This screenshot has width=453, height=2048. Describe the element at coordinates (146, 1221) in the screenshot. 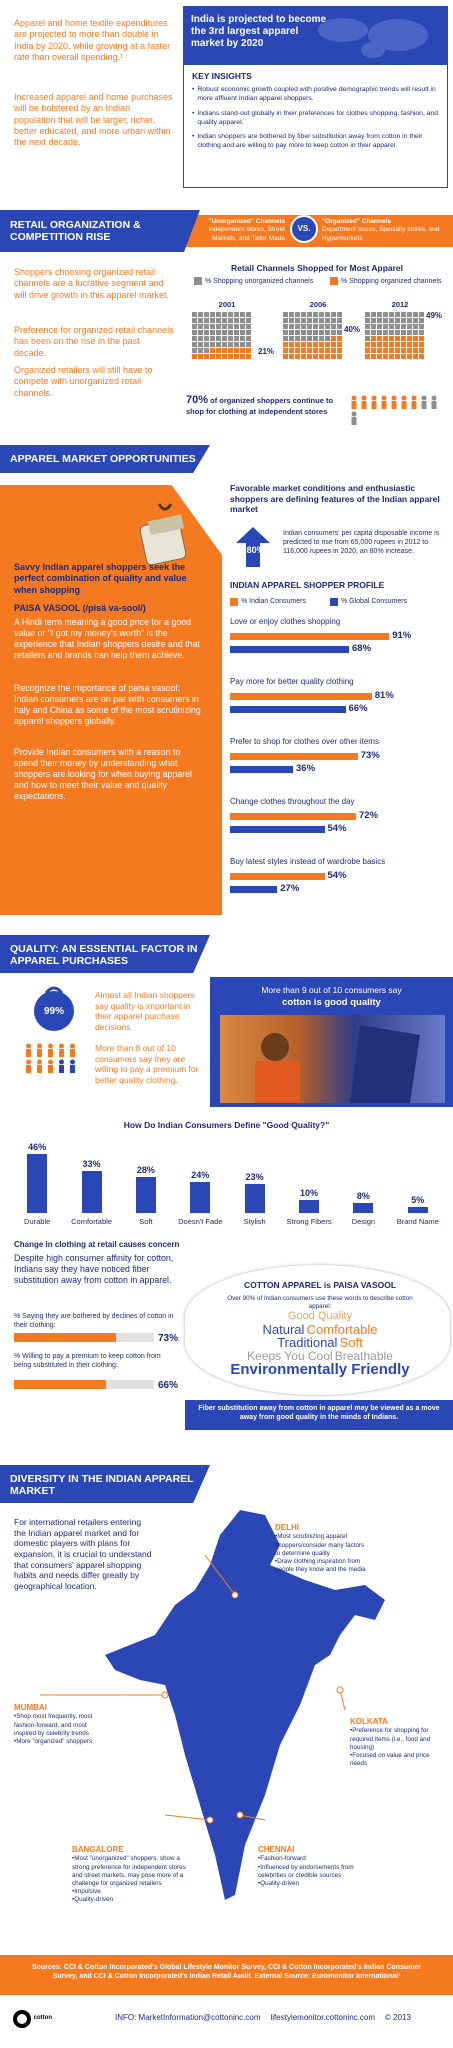

I see `define-bar-label: Soft` at that location.